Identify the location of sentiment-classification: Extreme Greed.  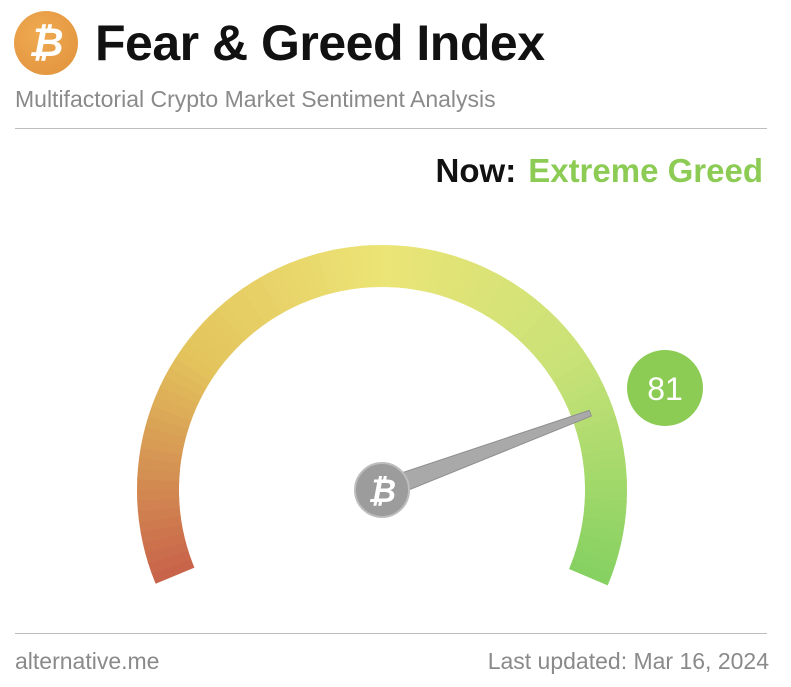
(645, 170).